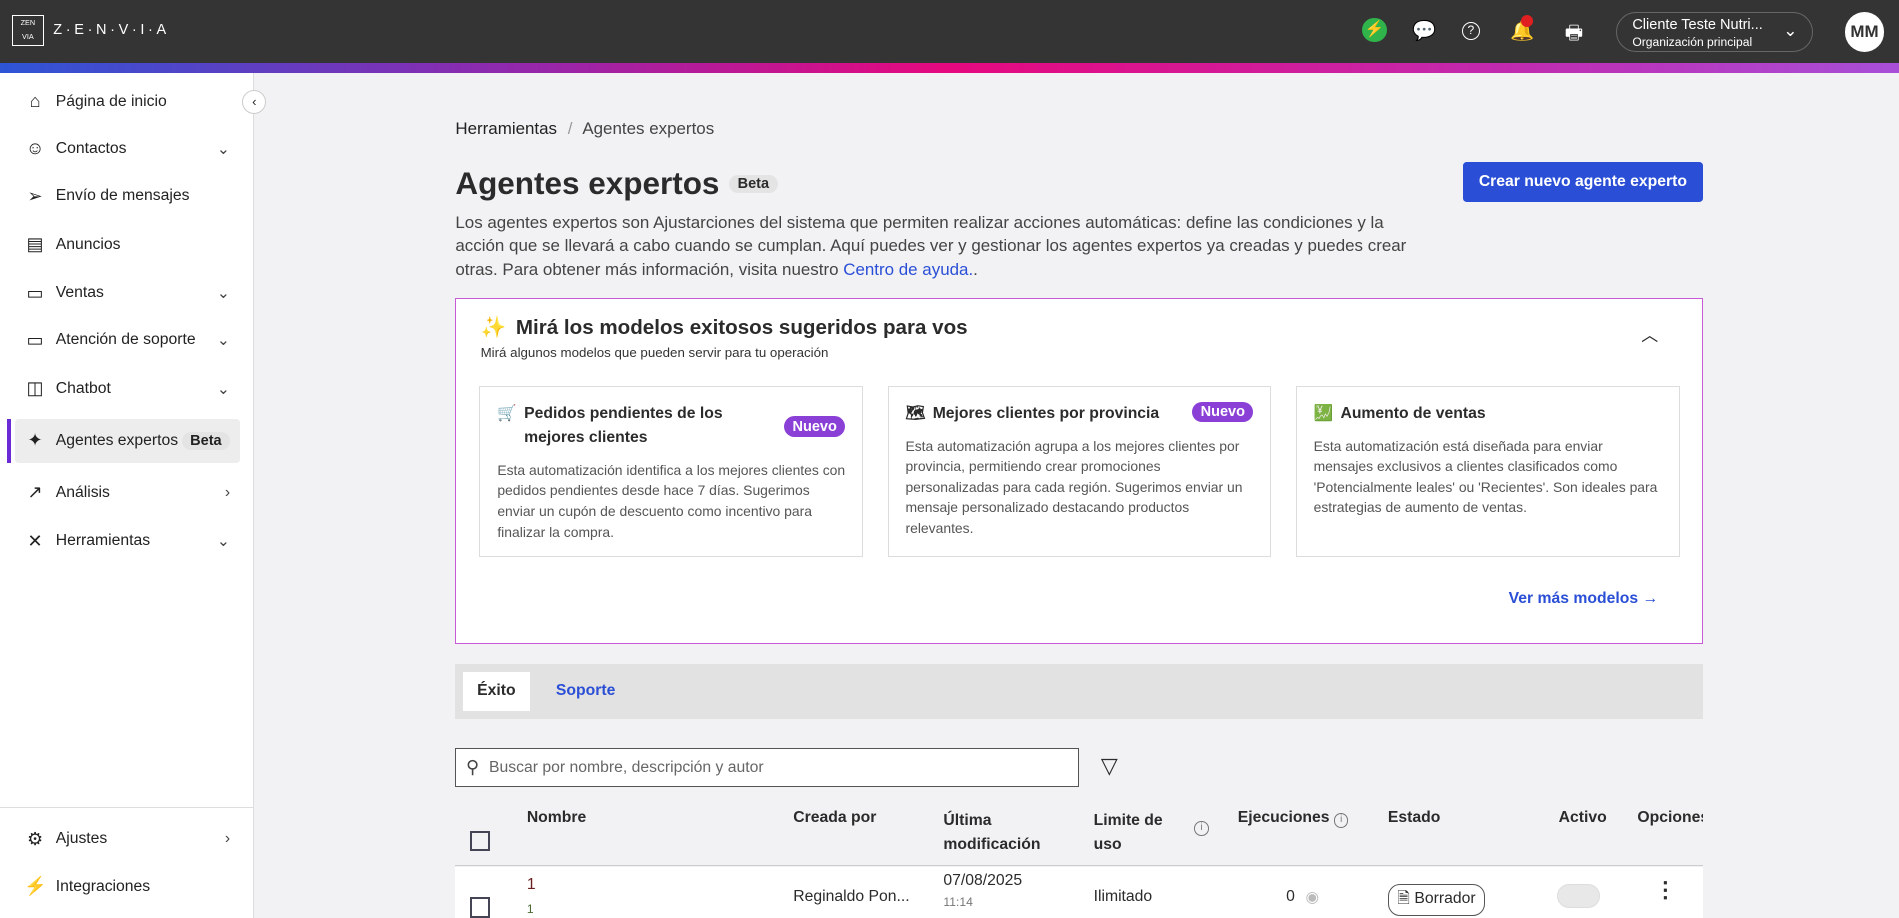  Describe the element at coordinates (473, 767) in the screenshot. I see `search-icon: ⚲` at that location.